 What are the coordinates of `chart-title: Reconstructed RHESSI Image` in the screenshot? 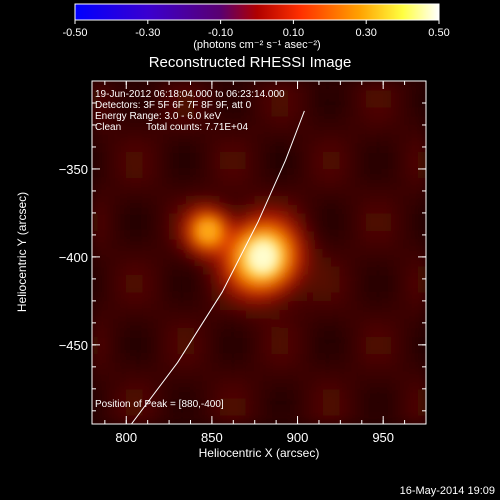 It's located at (250, 62).